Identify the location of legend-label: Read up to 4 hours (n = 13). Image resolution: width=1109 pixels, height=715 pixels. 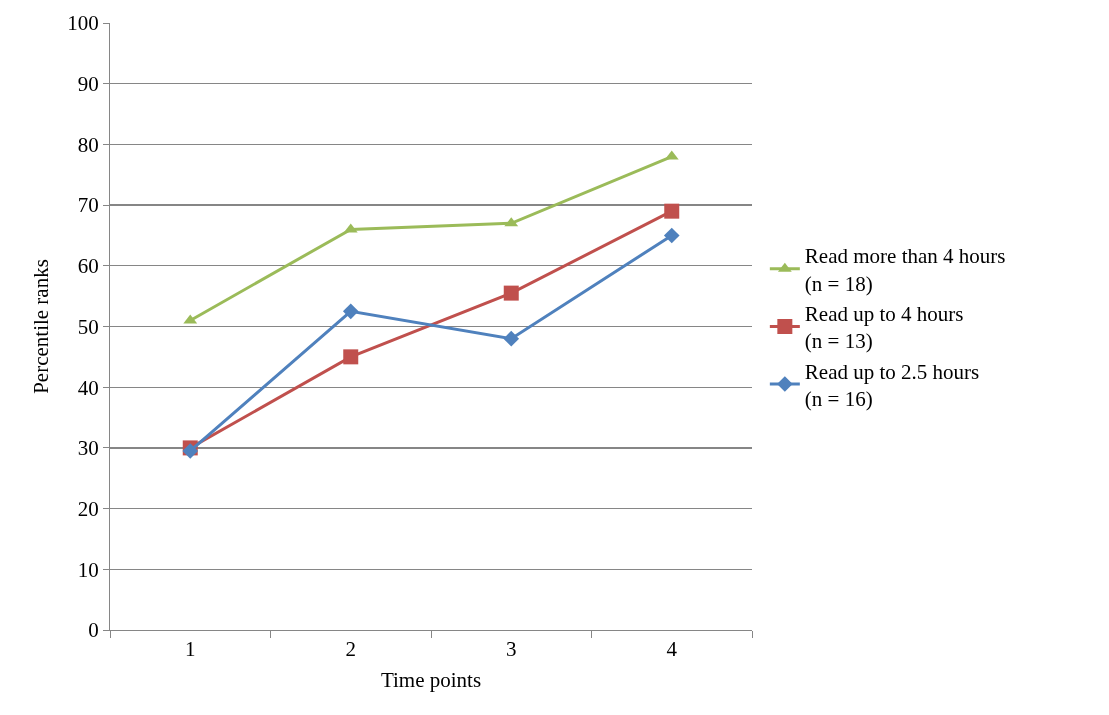
(884, 327).